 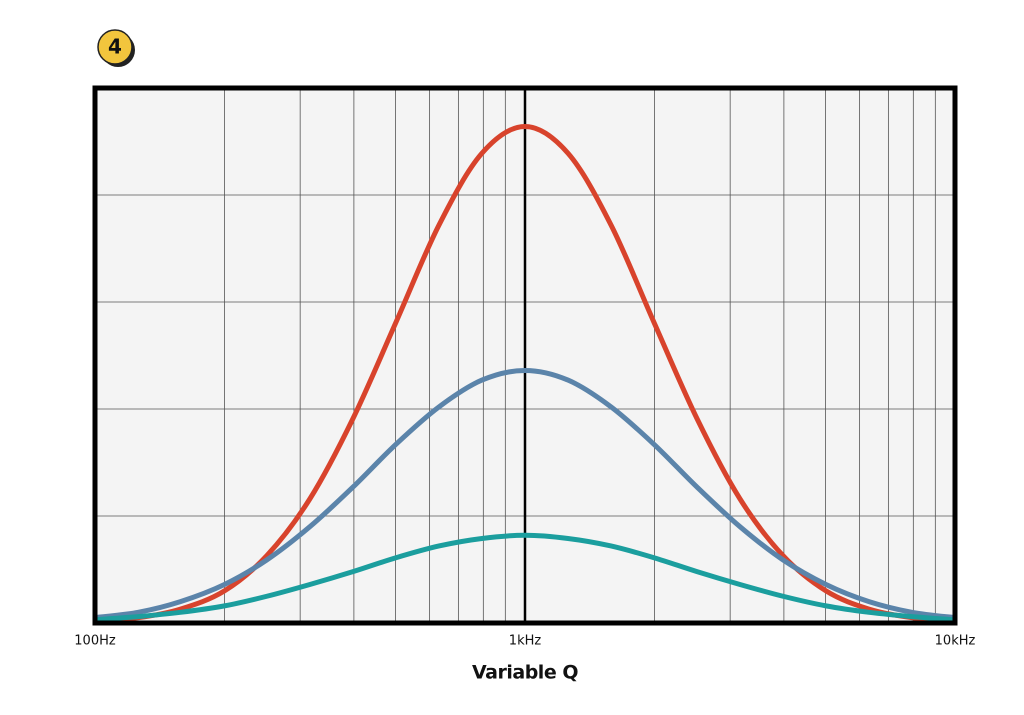 What do you see at coordinates (955, 641) in the screenshot?
I see `x-tick-label: 10kHz` at bounding box center [955, 641].